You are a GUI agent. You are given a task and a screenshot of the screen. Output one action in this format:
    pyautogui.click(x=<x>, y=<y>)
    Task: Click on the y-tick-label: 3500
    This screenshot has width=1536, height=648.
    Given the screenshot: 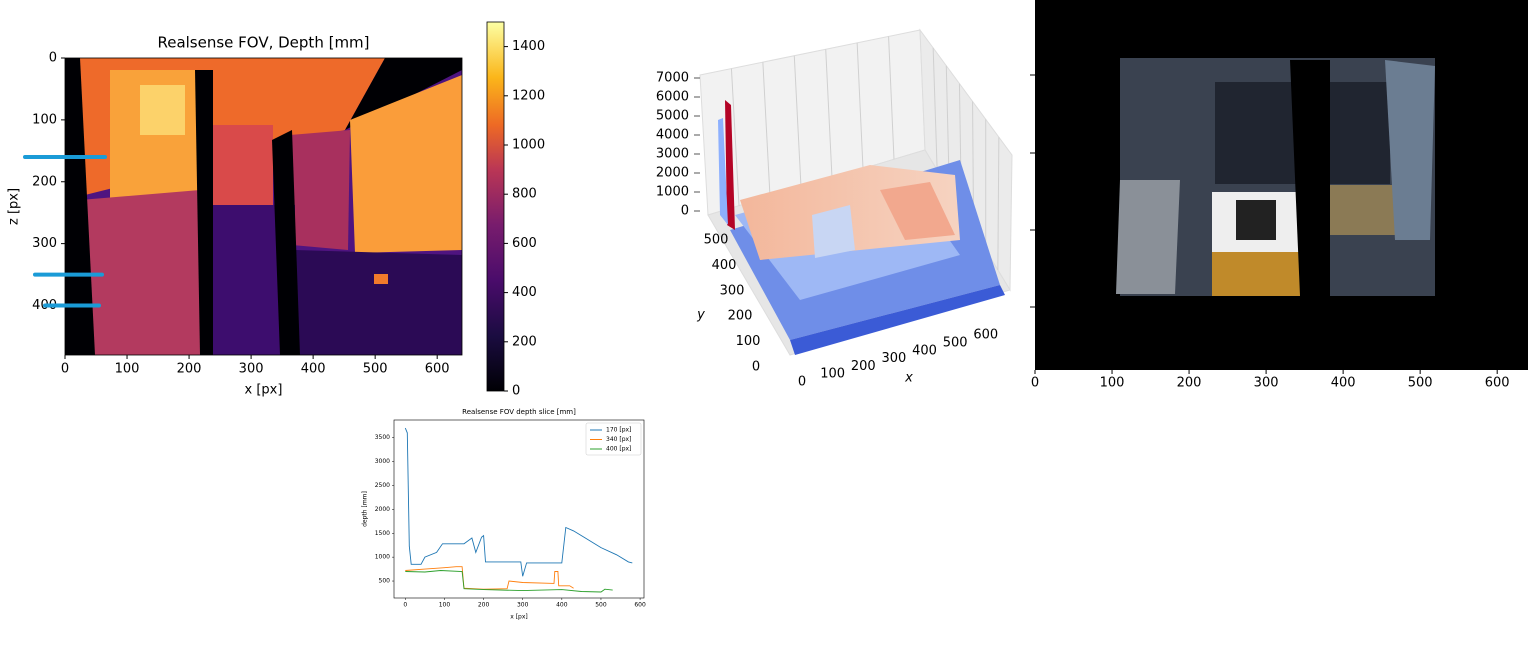 What is the action you would take?
    pyautogui.click(x=382, y=437)
    